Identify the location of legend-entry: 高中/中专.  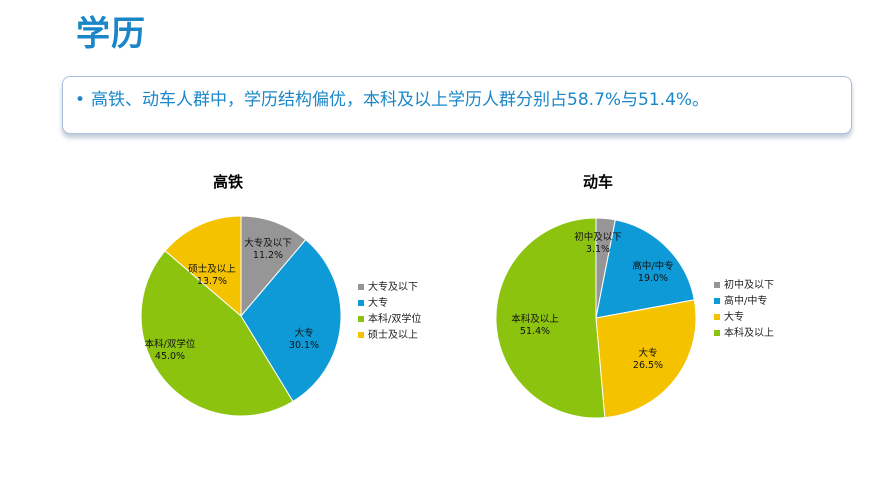
(745, 300).